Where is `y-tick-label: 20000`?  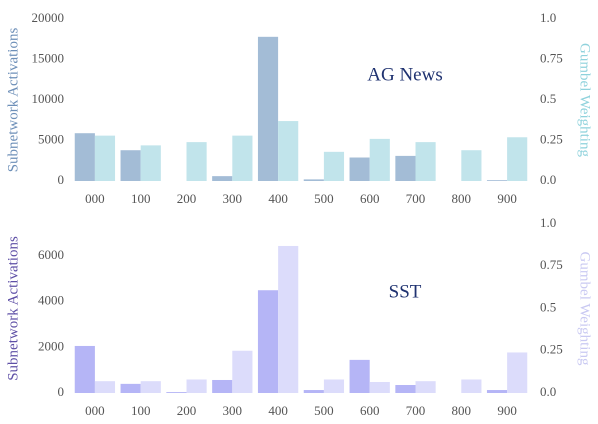
y-tick-label: 20000 is located at coordinates (48, 17).